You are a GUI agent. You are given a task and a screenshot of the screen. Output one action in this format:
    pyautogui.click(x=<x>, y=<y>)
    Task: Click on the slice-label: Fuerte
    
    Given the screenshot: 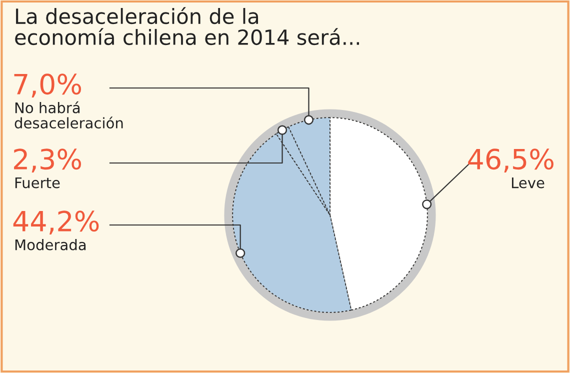 What is the action you would take?
    pyautogui.click(x=37, y=182)
    